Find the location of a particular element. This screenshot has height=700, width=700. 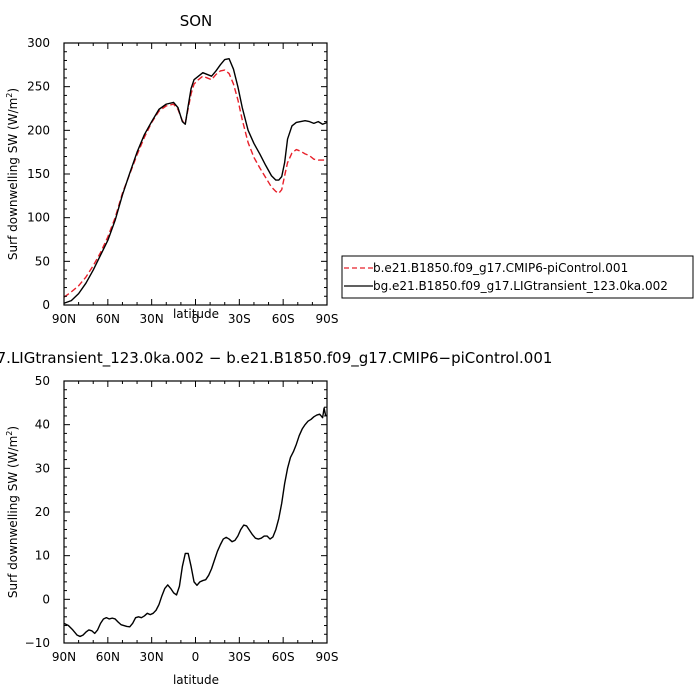

bottom-y-tick-label: 30 is located at coordinates (42, 468).